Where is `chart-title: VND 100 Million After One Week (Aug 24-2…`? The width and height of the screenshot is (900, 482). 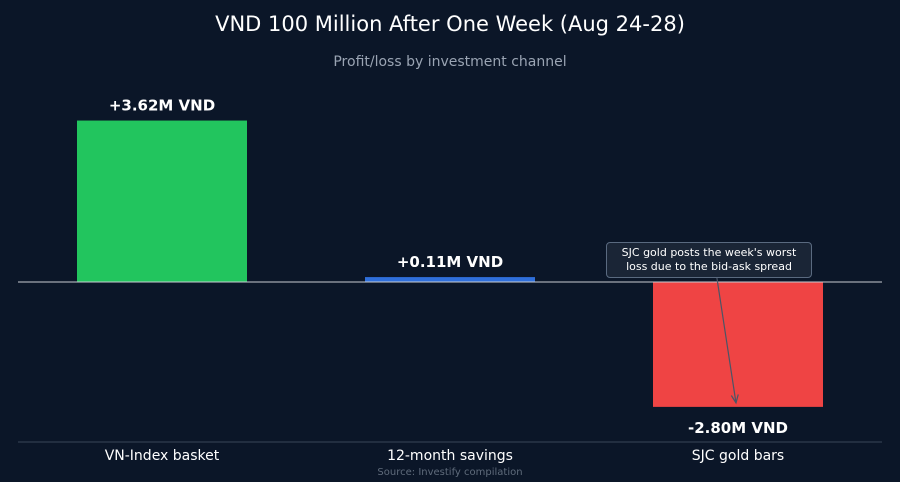 chart-title: VND 100 Million After One Week (Aug 24-2… is located at coordinates (450, 24).